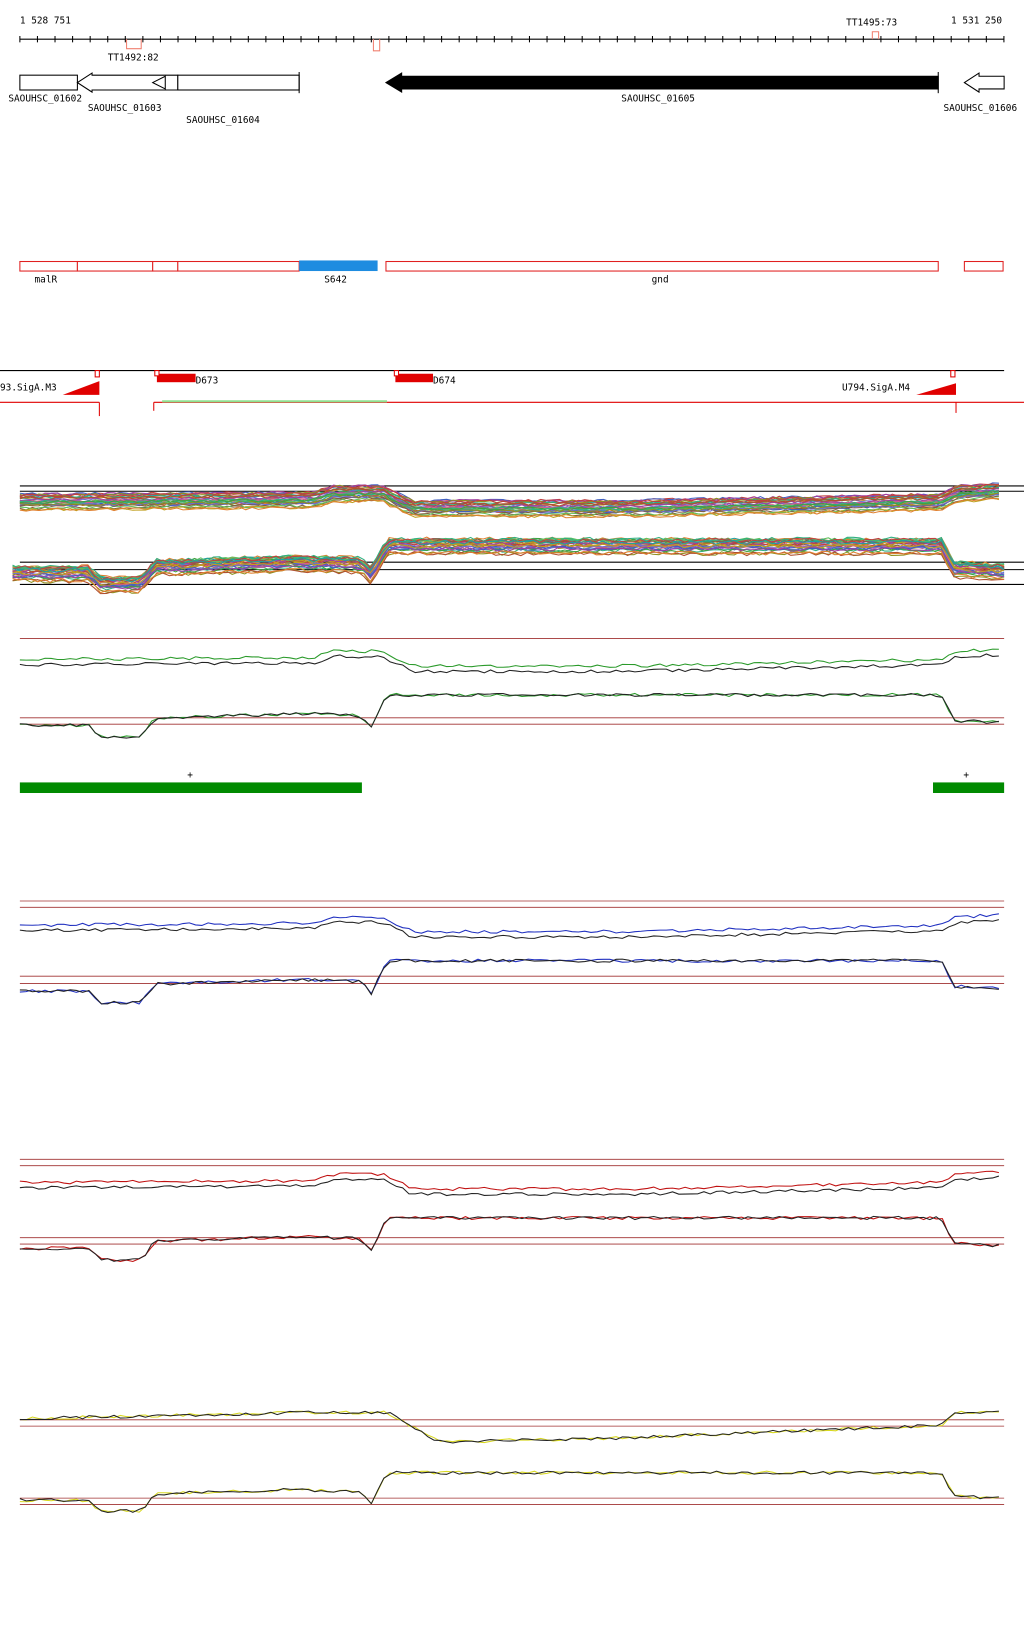 The height and width of the screenshot is (1640, 1024). I want to click on ruler-ticks, so click(512, 39).